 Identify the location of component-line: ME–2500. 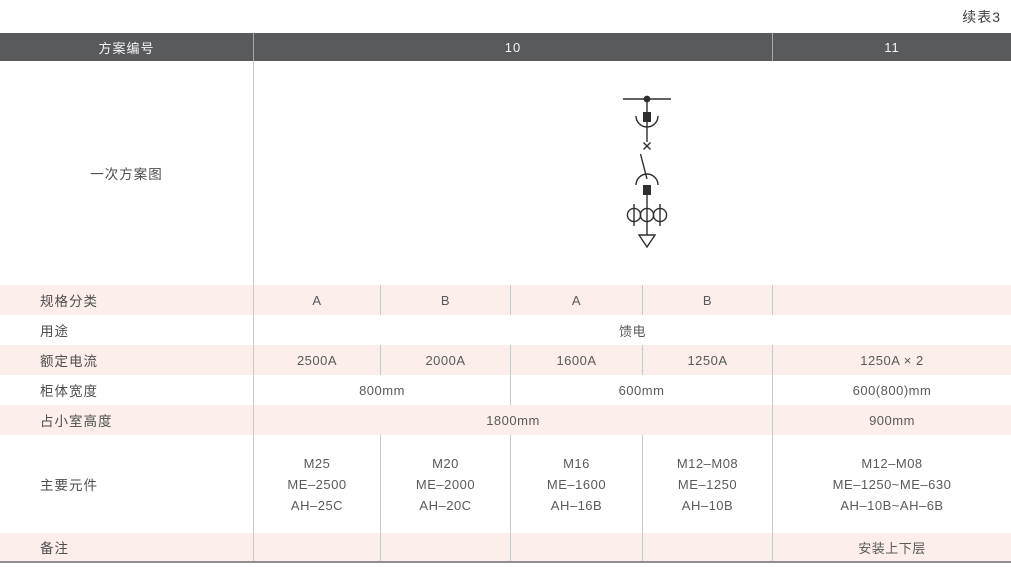
(317, 484).